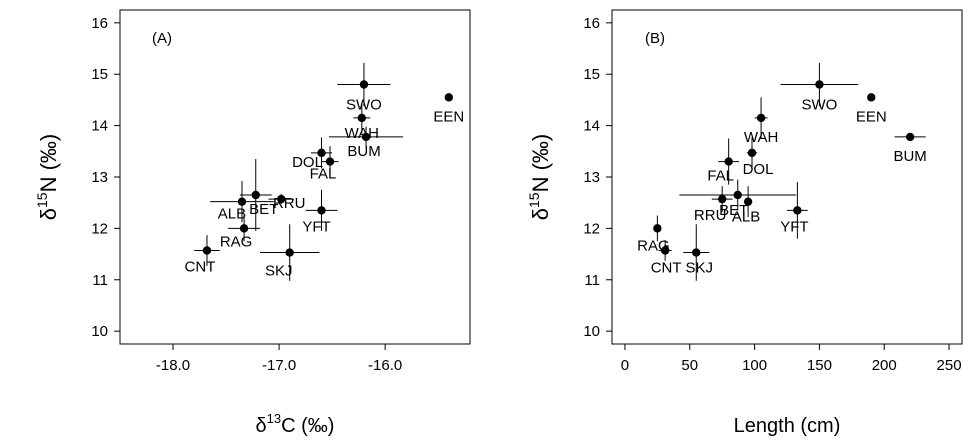 The width and height of the screenshot is (976, 442). What do you see at coordinates (819, 105) in the screenshot?
I see `point-label-swo: SWO` at bounding box center [819, 105].